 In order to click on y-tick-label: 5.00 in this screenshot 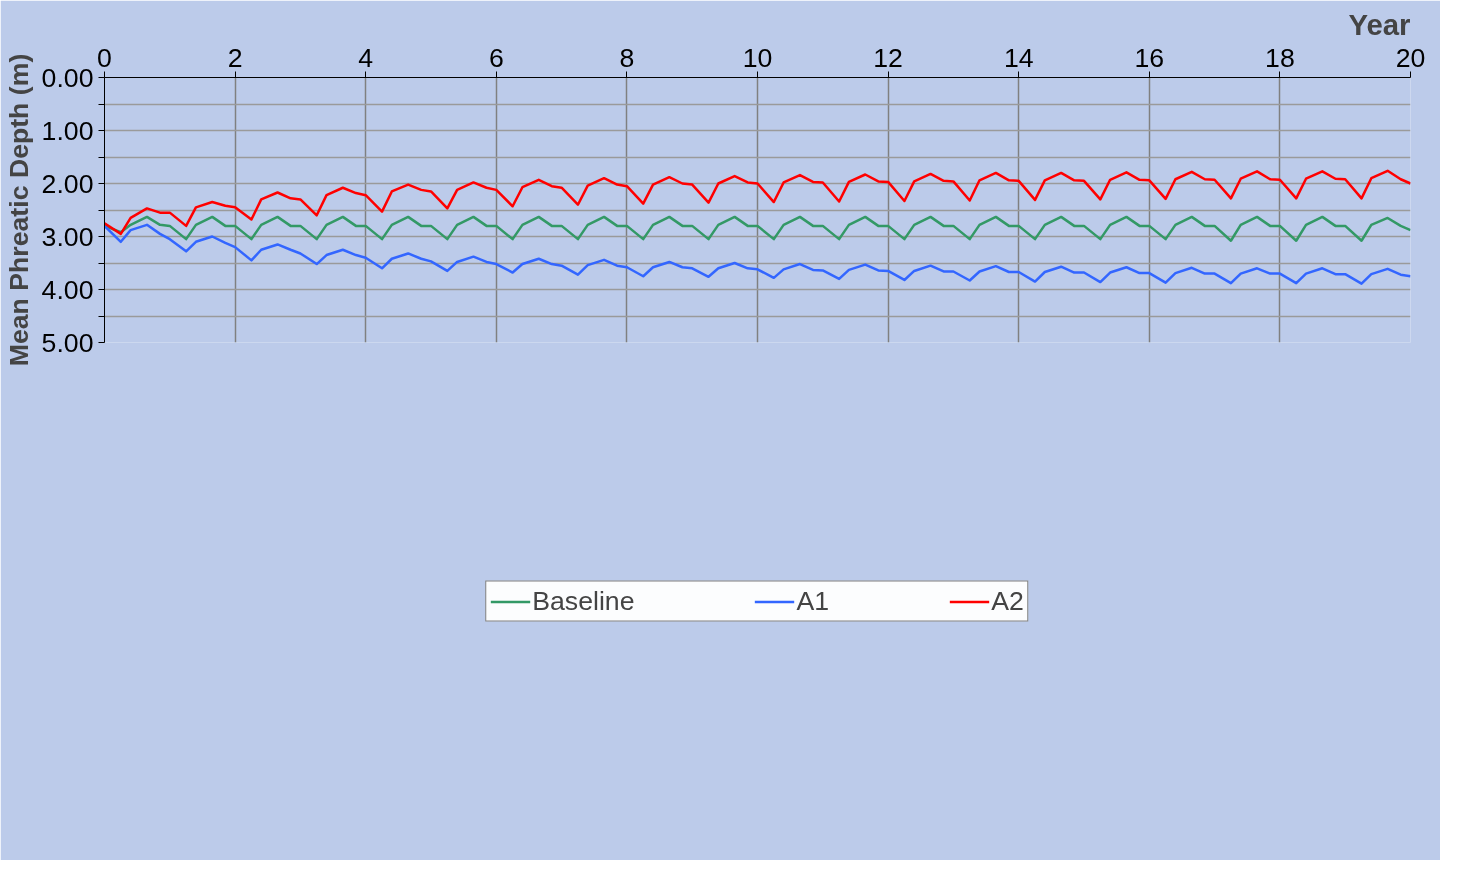, I will do `click(67, 342)`.